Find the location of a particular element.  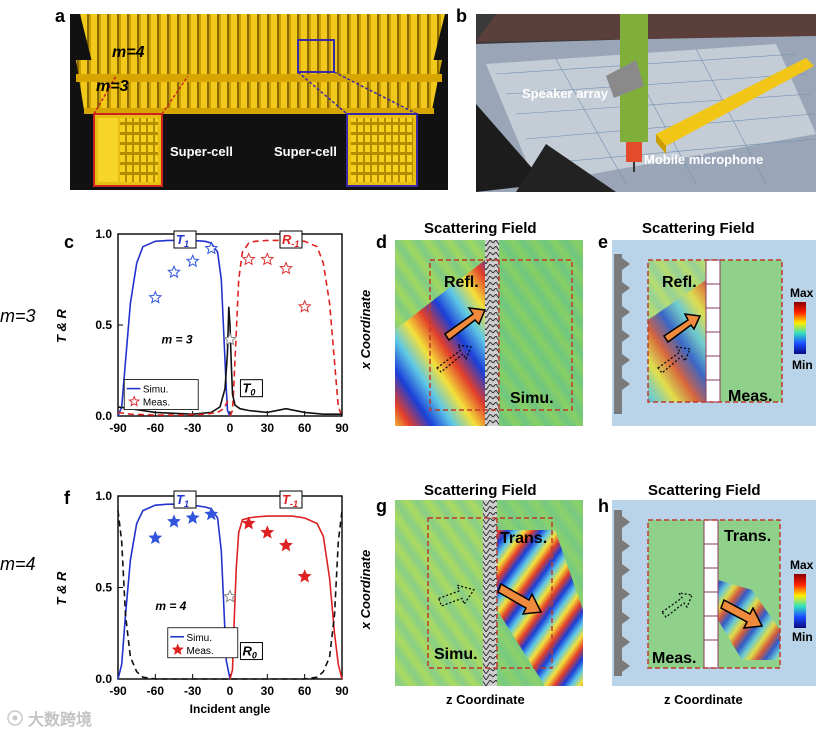

colorbar-max-e: Max is located at coordinates (802, 293).